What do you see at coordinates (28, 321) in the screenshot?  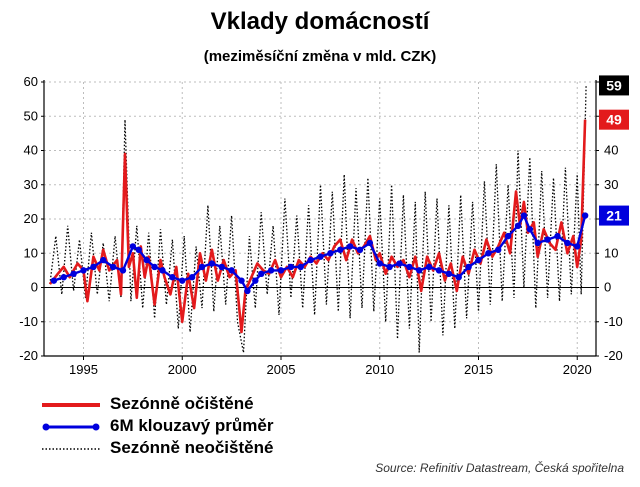 I see `y-tick-label-left: -10` at bounding box center [28, 321].